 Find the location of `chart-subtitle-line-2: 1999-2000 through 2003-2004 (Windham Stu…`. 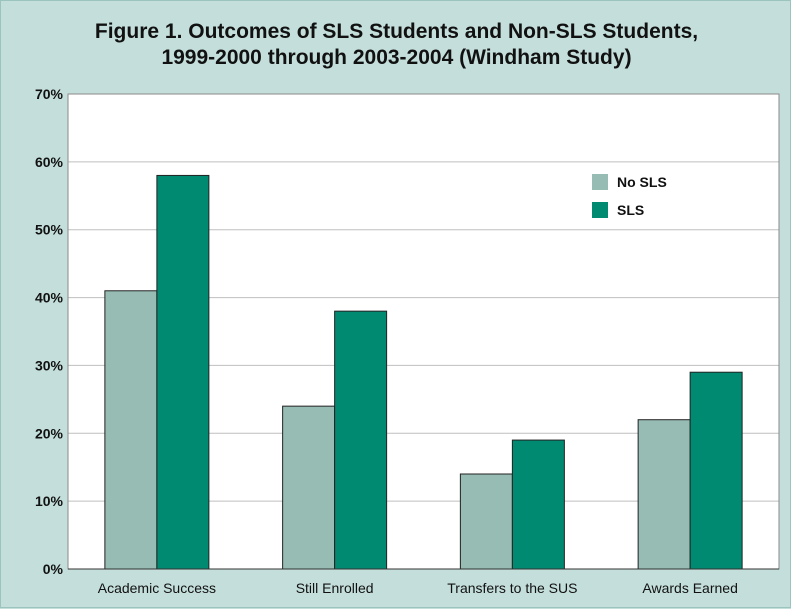

chart-subtitle-line-2: 1999-2000 through 2003-2004 (Windham Stu… is located at coordinates (396, 57).